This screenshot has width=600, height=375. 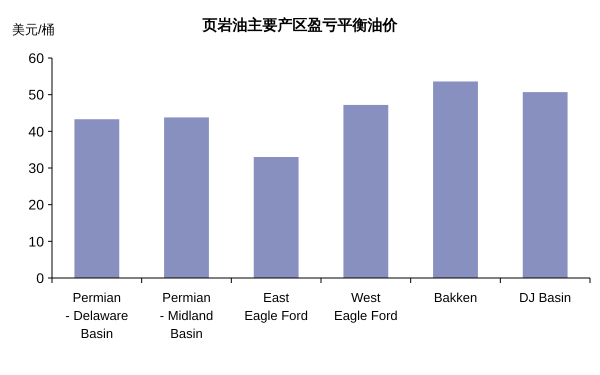 What do you see at coordinates (36, 241) in the screenshot?
I see `ytick: 10` at bounding box center [36, 241].